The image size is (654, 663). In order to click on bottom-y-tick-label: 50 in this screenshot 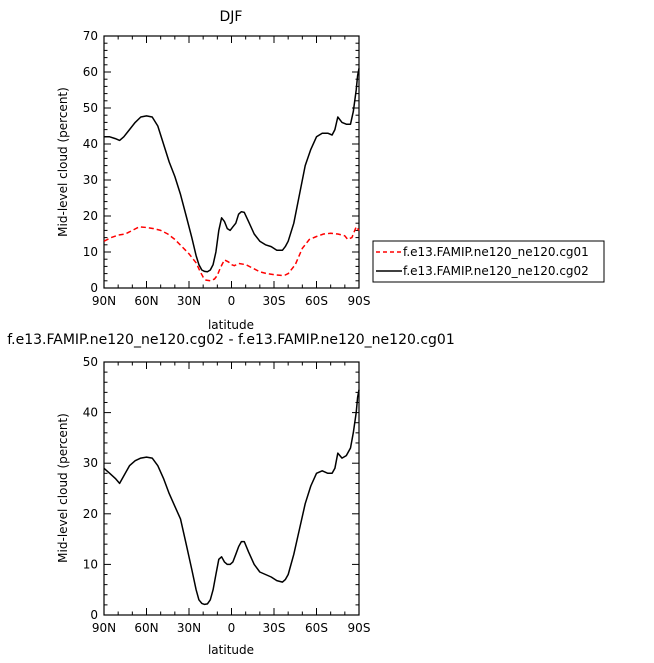, I will do `click(90, 362)`.